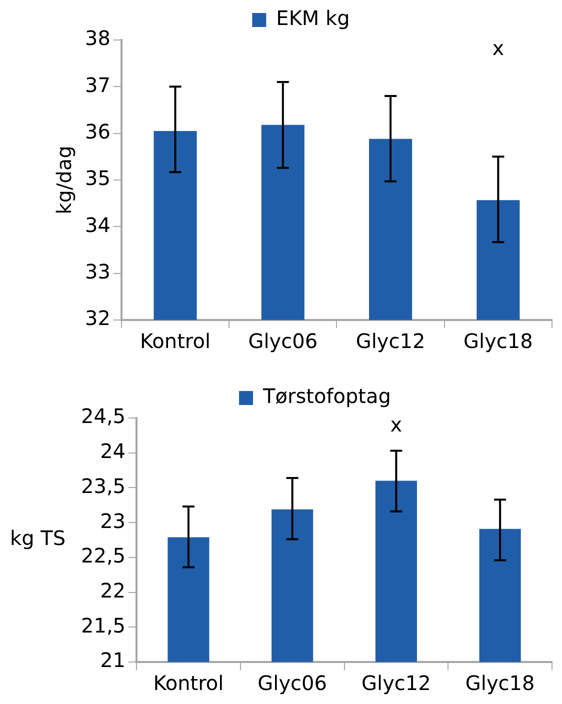  Describe the element at coordinates (103, 416) in the screenshot. I see `y-tick-label: 24,5` at that location.